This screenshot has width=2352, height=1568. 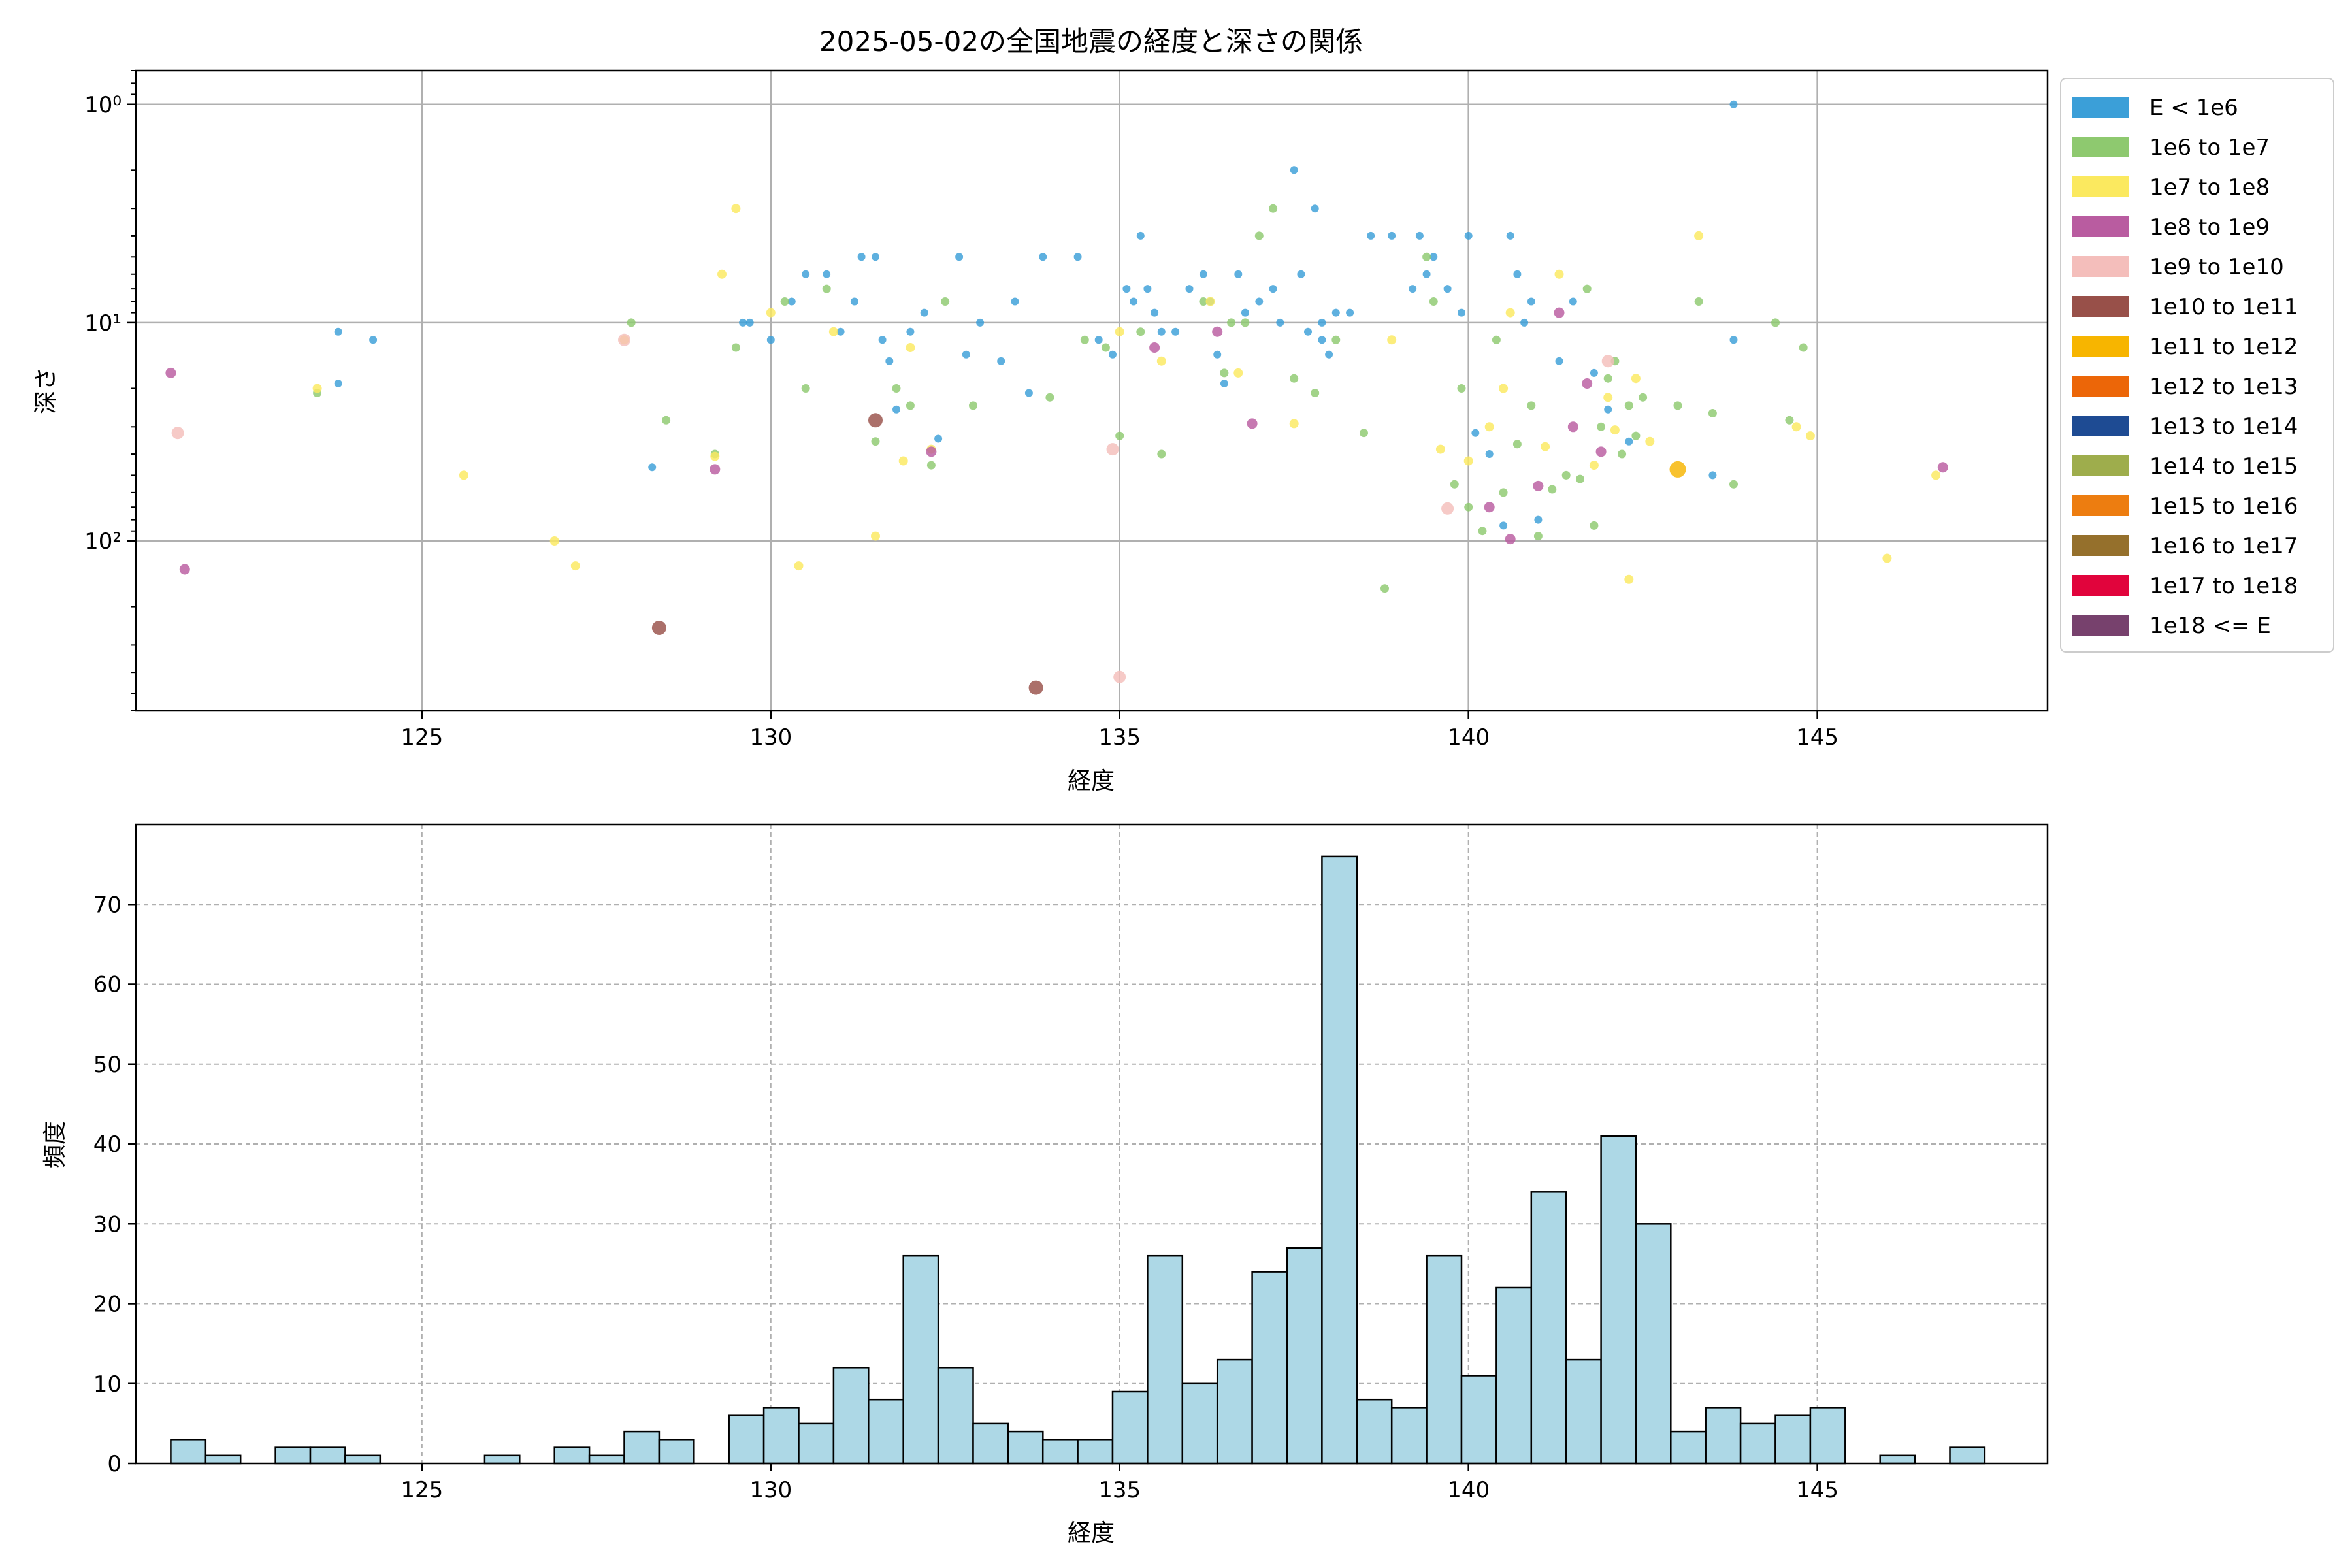 I want to click on histogram-x-tick-label: 130, so click(x=770, y=1490).